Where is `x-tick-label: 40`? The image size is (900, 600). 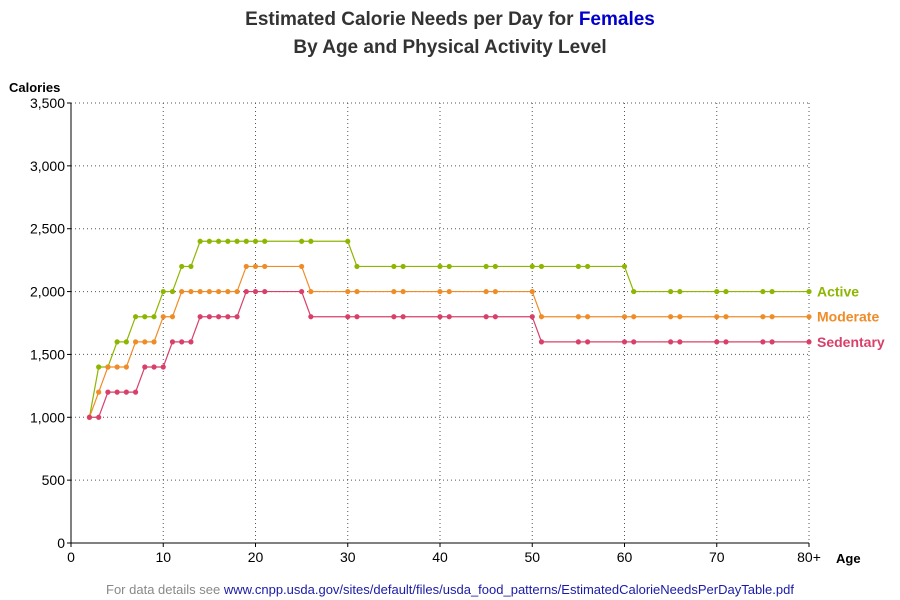
x-tick-label: 40 is located at coordinates (440, 557).